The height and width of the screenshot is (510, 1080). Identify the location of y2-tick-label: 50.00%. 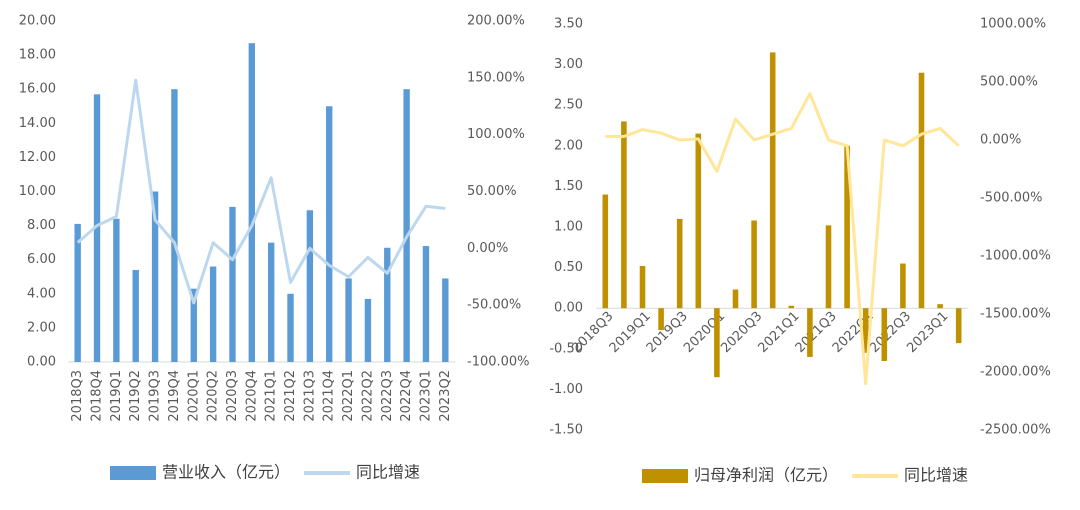
(492, 191).